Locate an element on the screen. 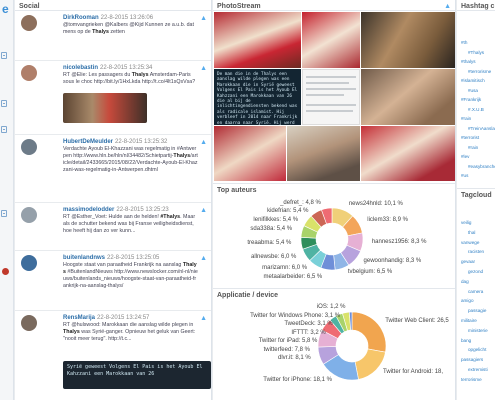 This screenshot has height=400, width=495. tag-link: dag is located at coordinates (465, 281).